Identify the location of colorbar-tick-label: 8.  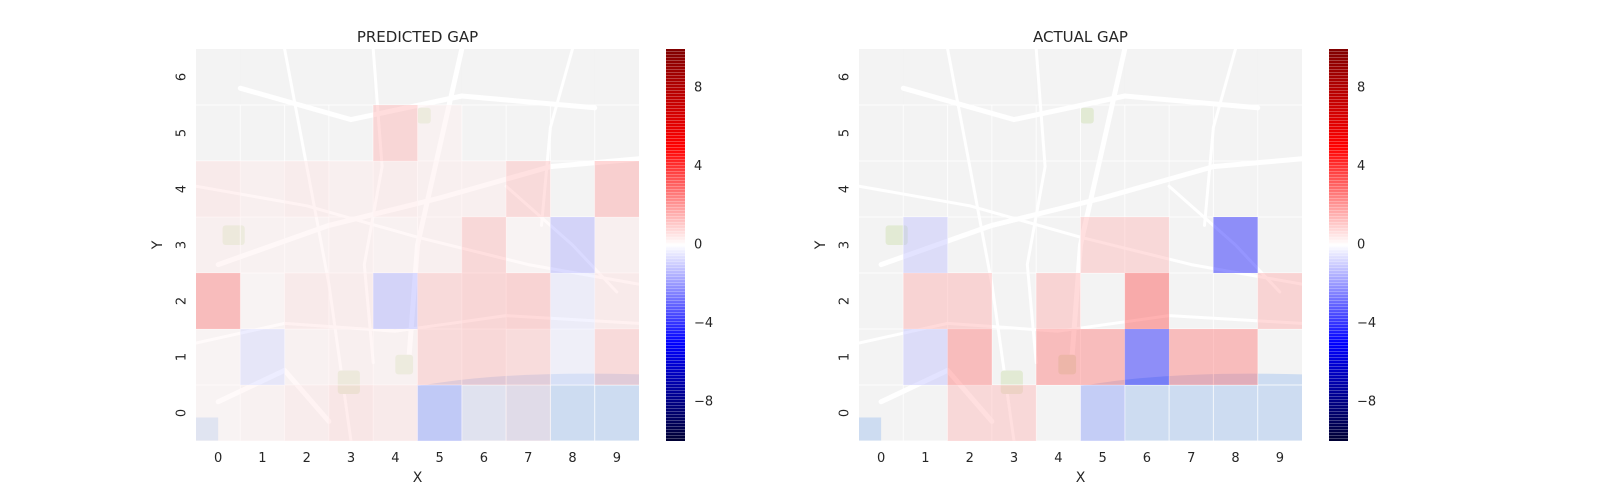
(1361, 88).